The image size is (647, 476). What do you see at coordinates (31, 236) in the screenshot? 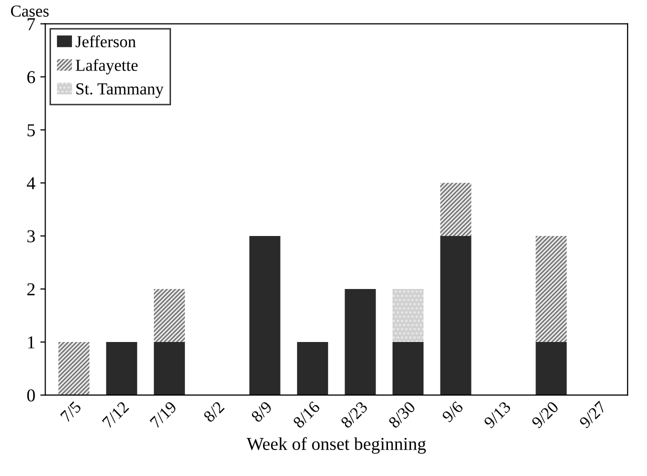
I see `y-tick-label: 3` at bounding box center [31, 236].